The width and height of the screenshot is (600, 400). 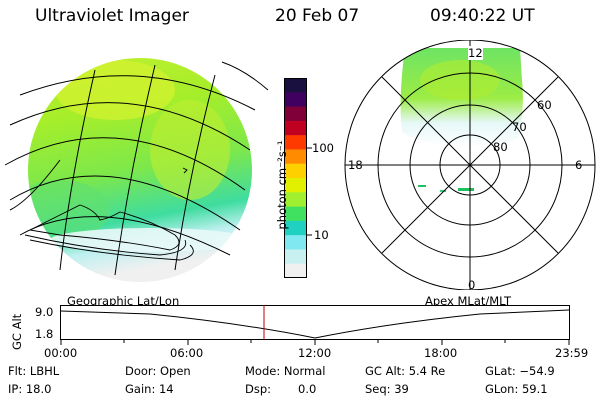 I want to click on colorbar-tick-10: 10, so click(x=321, y=235).